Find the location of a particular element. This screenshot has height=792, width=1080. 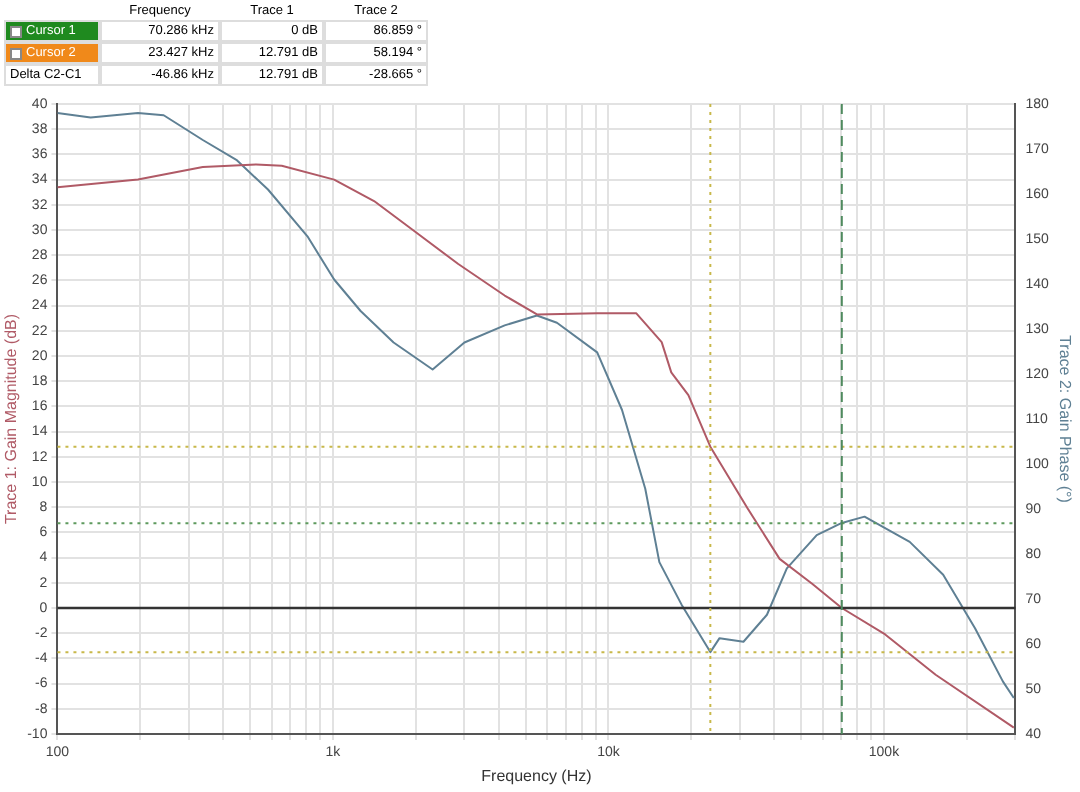

y-axis-title: Trace 1: Gain Magnitude (dB) is located at coordinates (11, 419).